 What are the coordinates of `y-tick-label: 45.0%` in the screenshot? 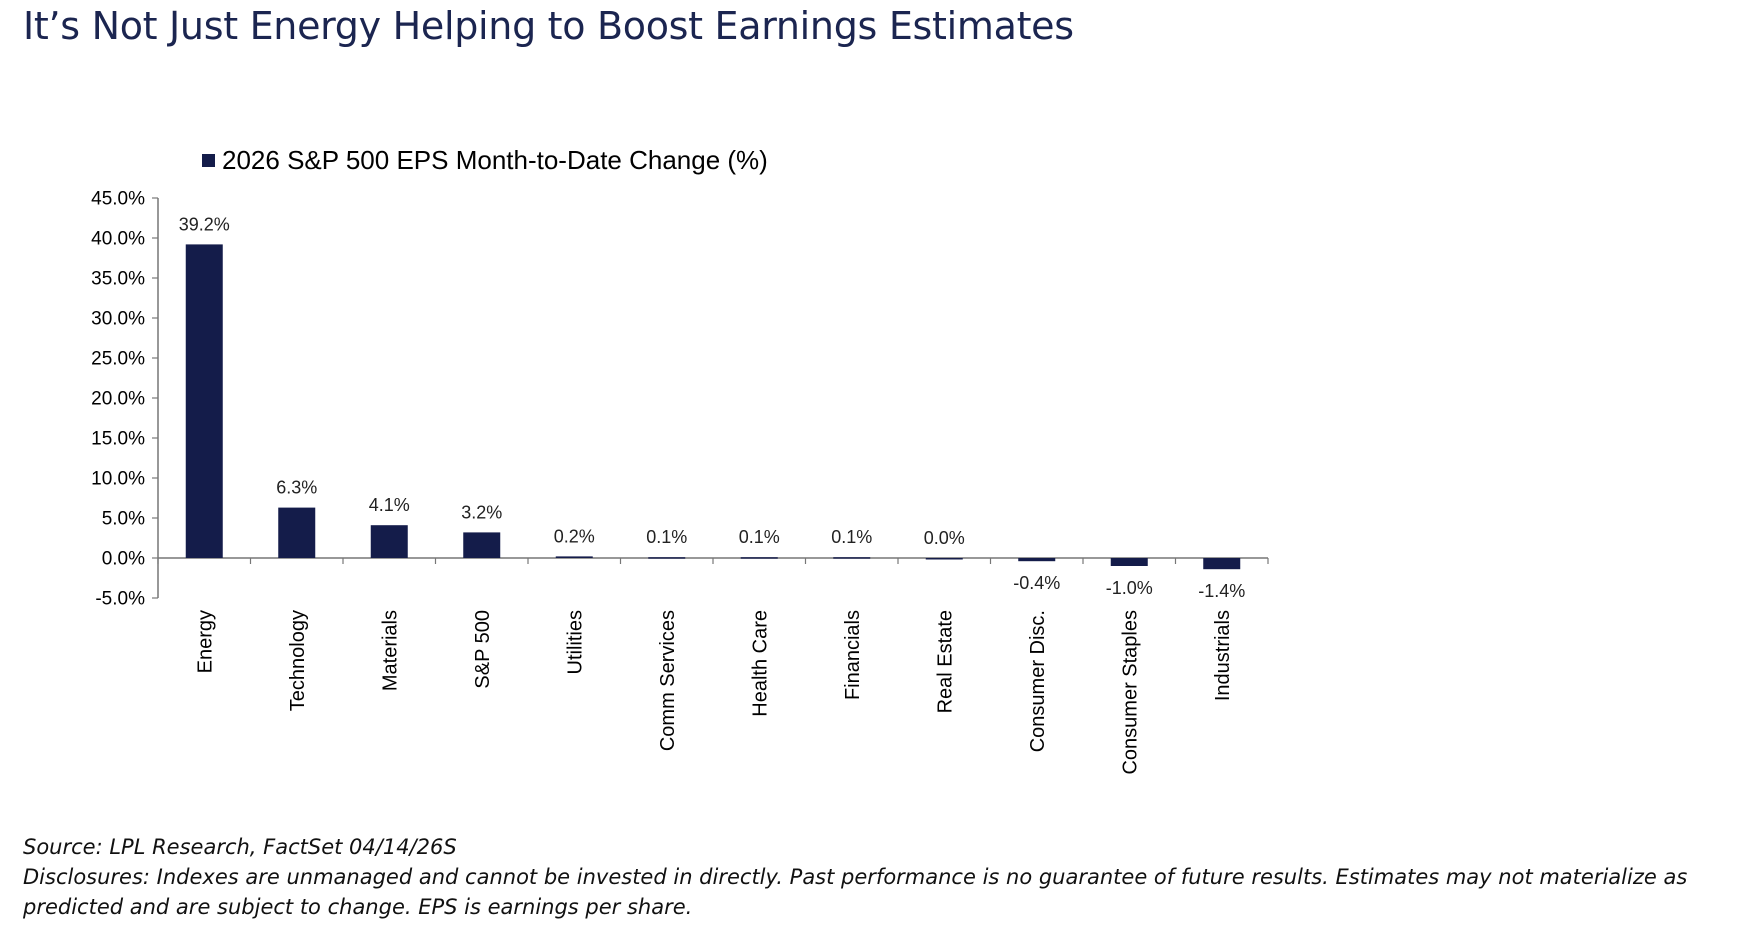 It's located at (118, 199).